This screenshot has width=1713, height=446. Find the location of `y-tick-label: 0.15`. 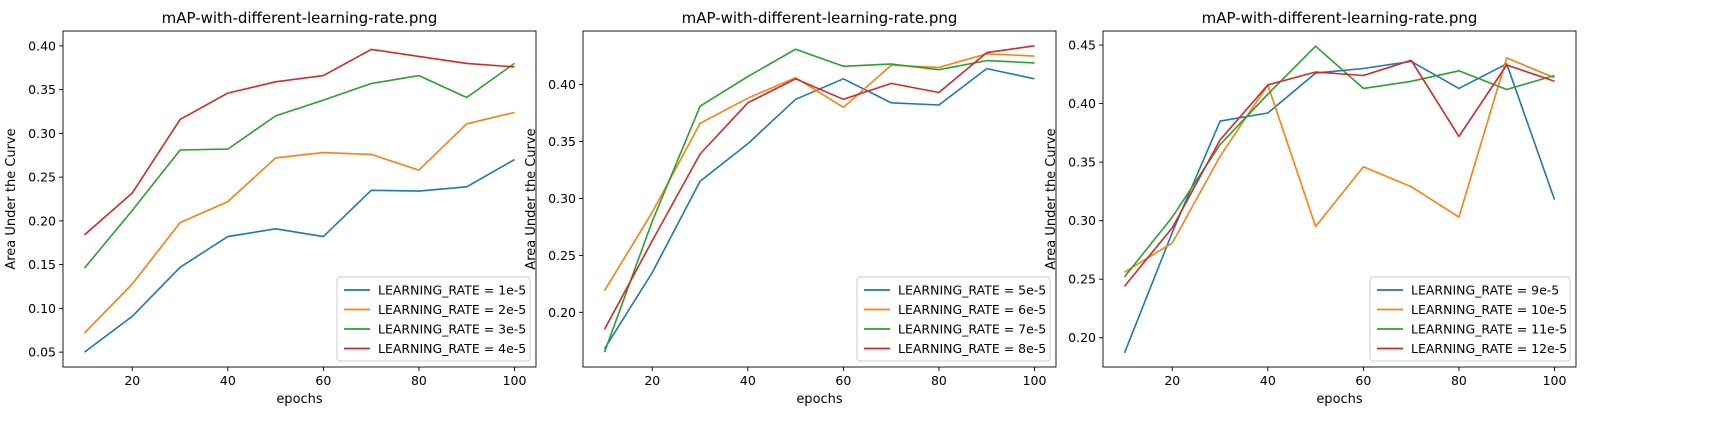

y-tick-label: 0.15 is located at coordinates (42, 264).